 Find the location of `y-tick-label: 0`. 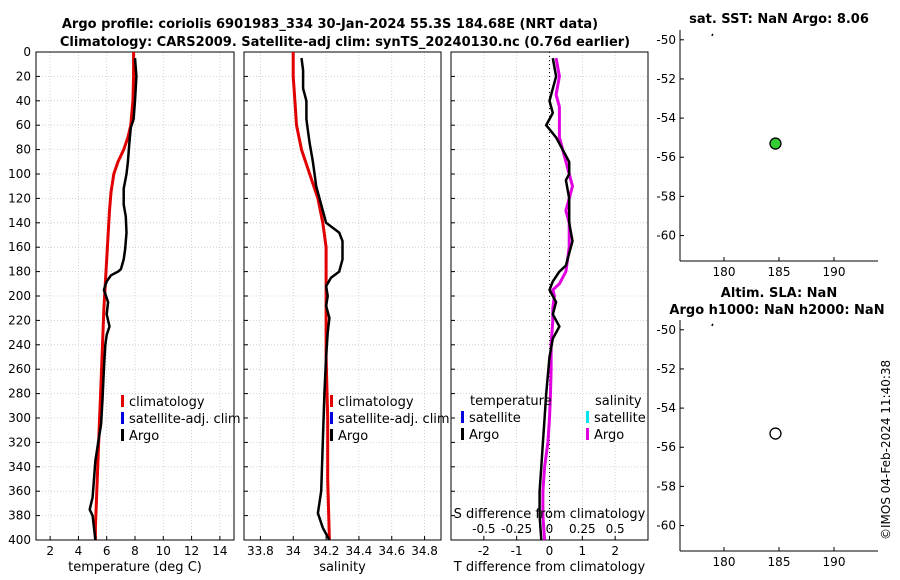

y-tick-label: 0 is located at coordinates (27, 52).